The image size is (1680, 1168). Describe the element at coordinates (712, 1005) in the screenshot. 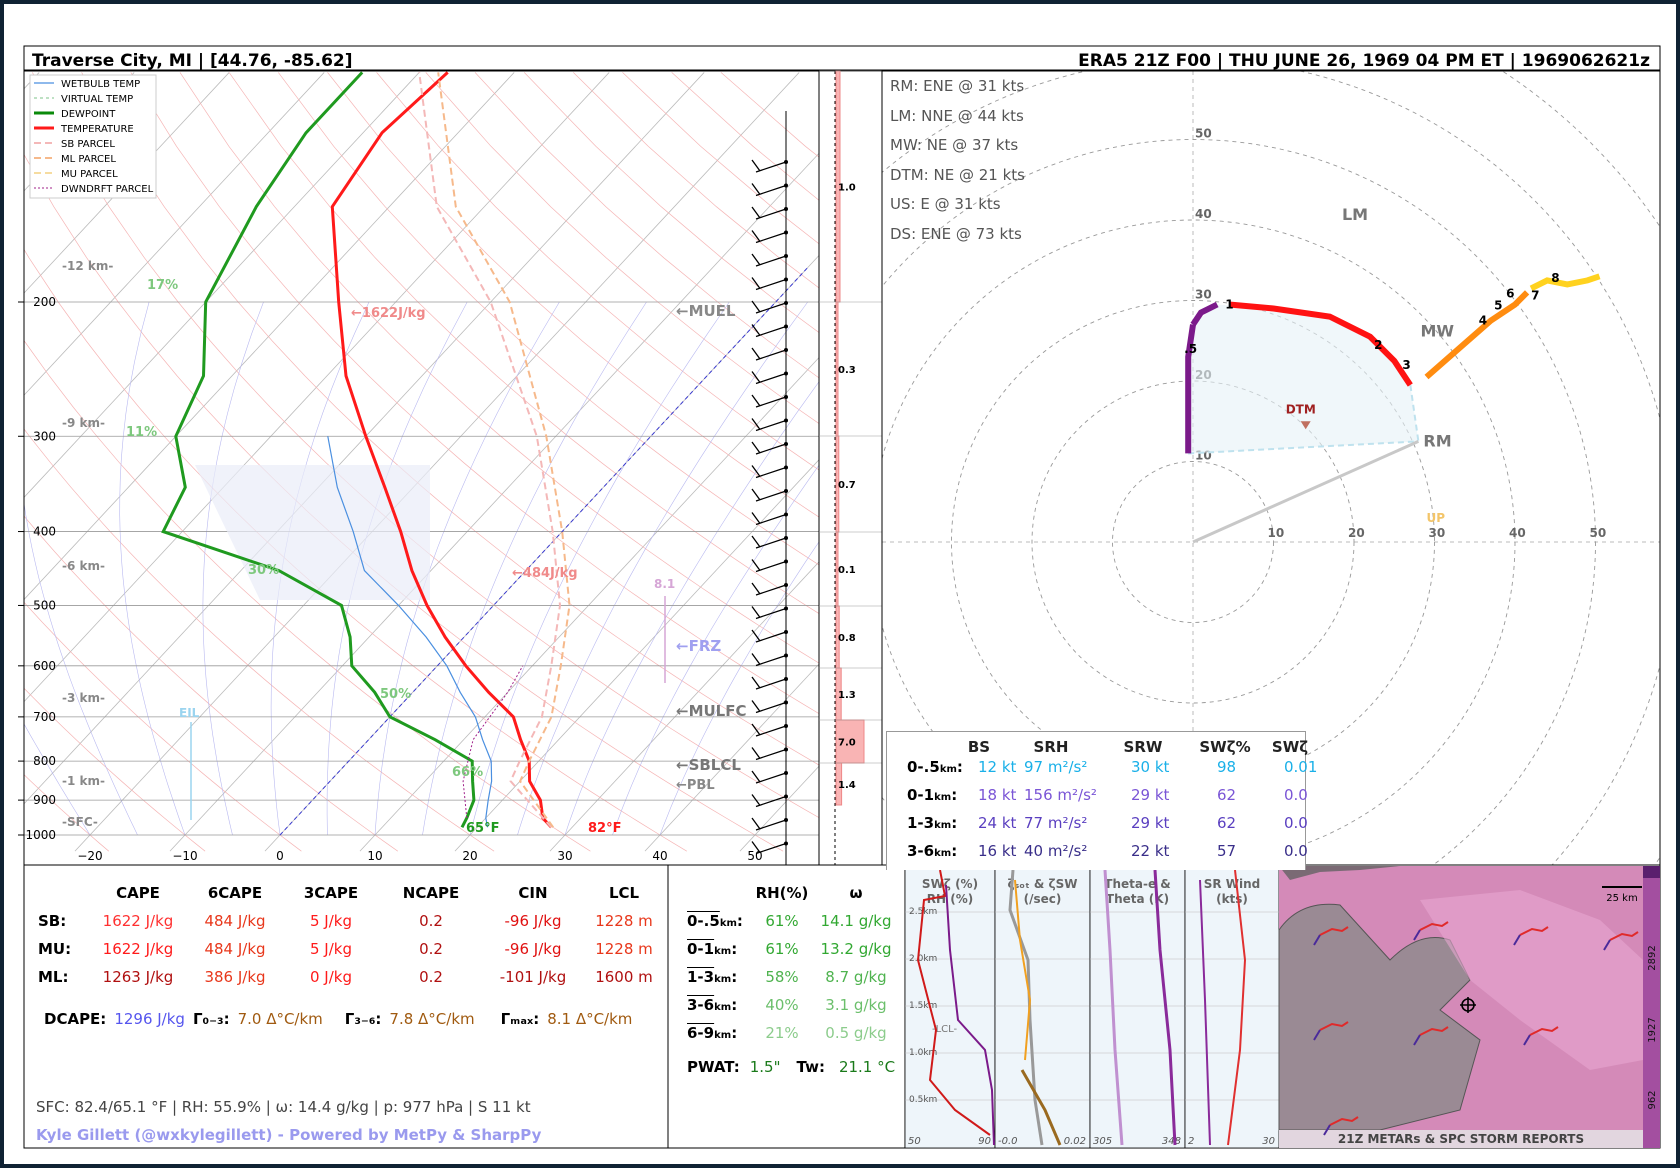

I see `moist-layer-label: 3-6km:` at that location.